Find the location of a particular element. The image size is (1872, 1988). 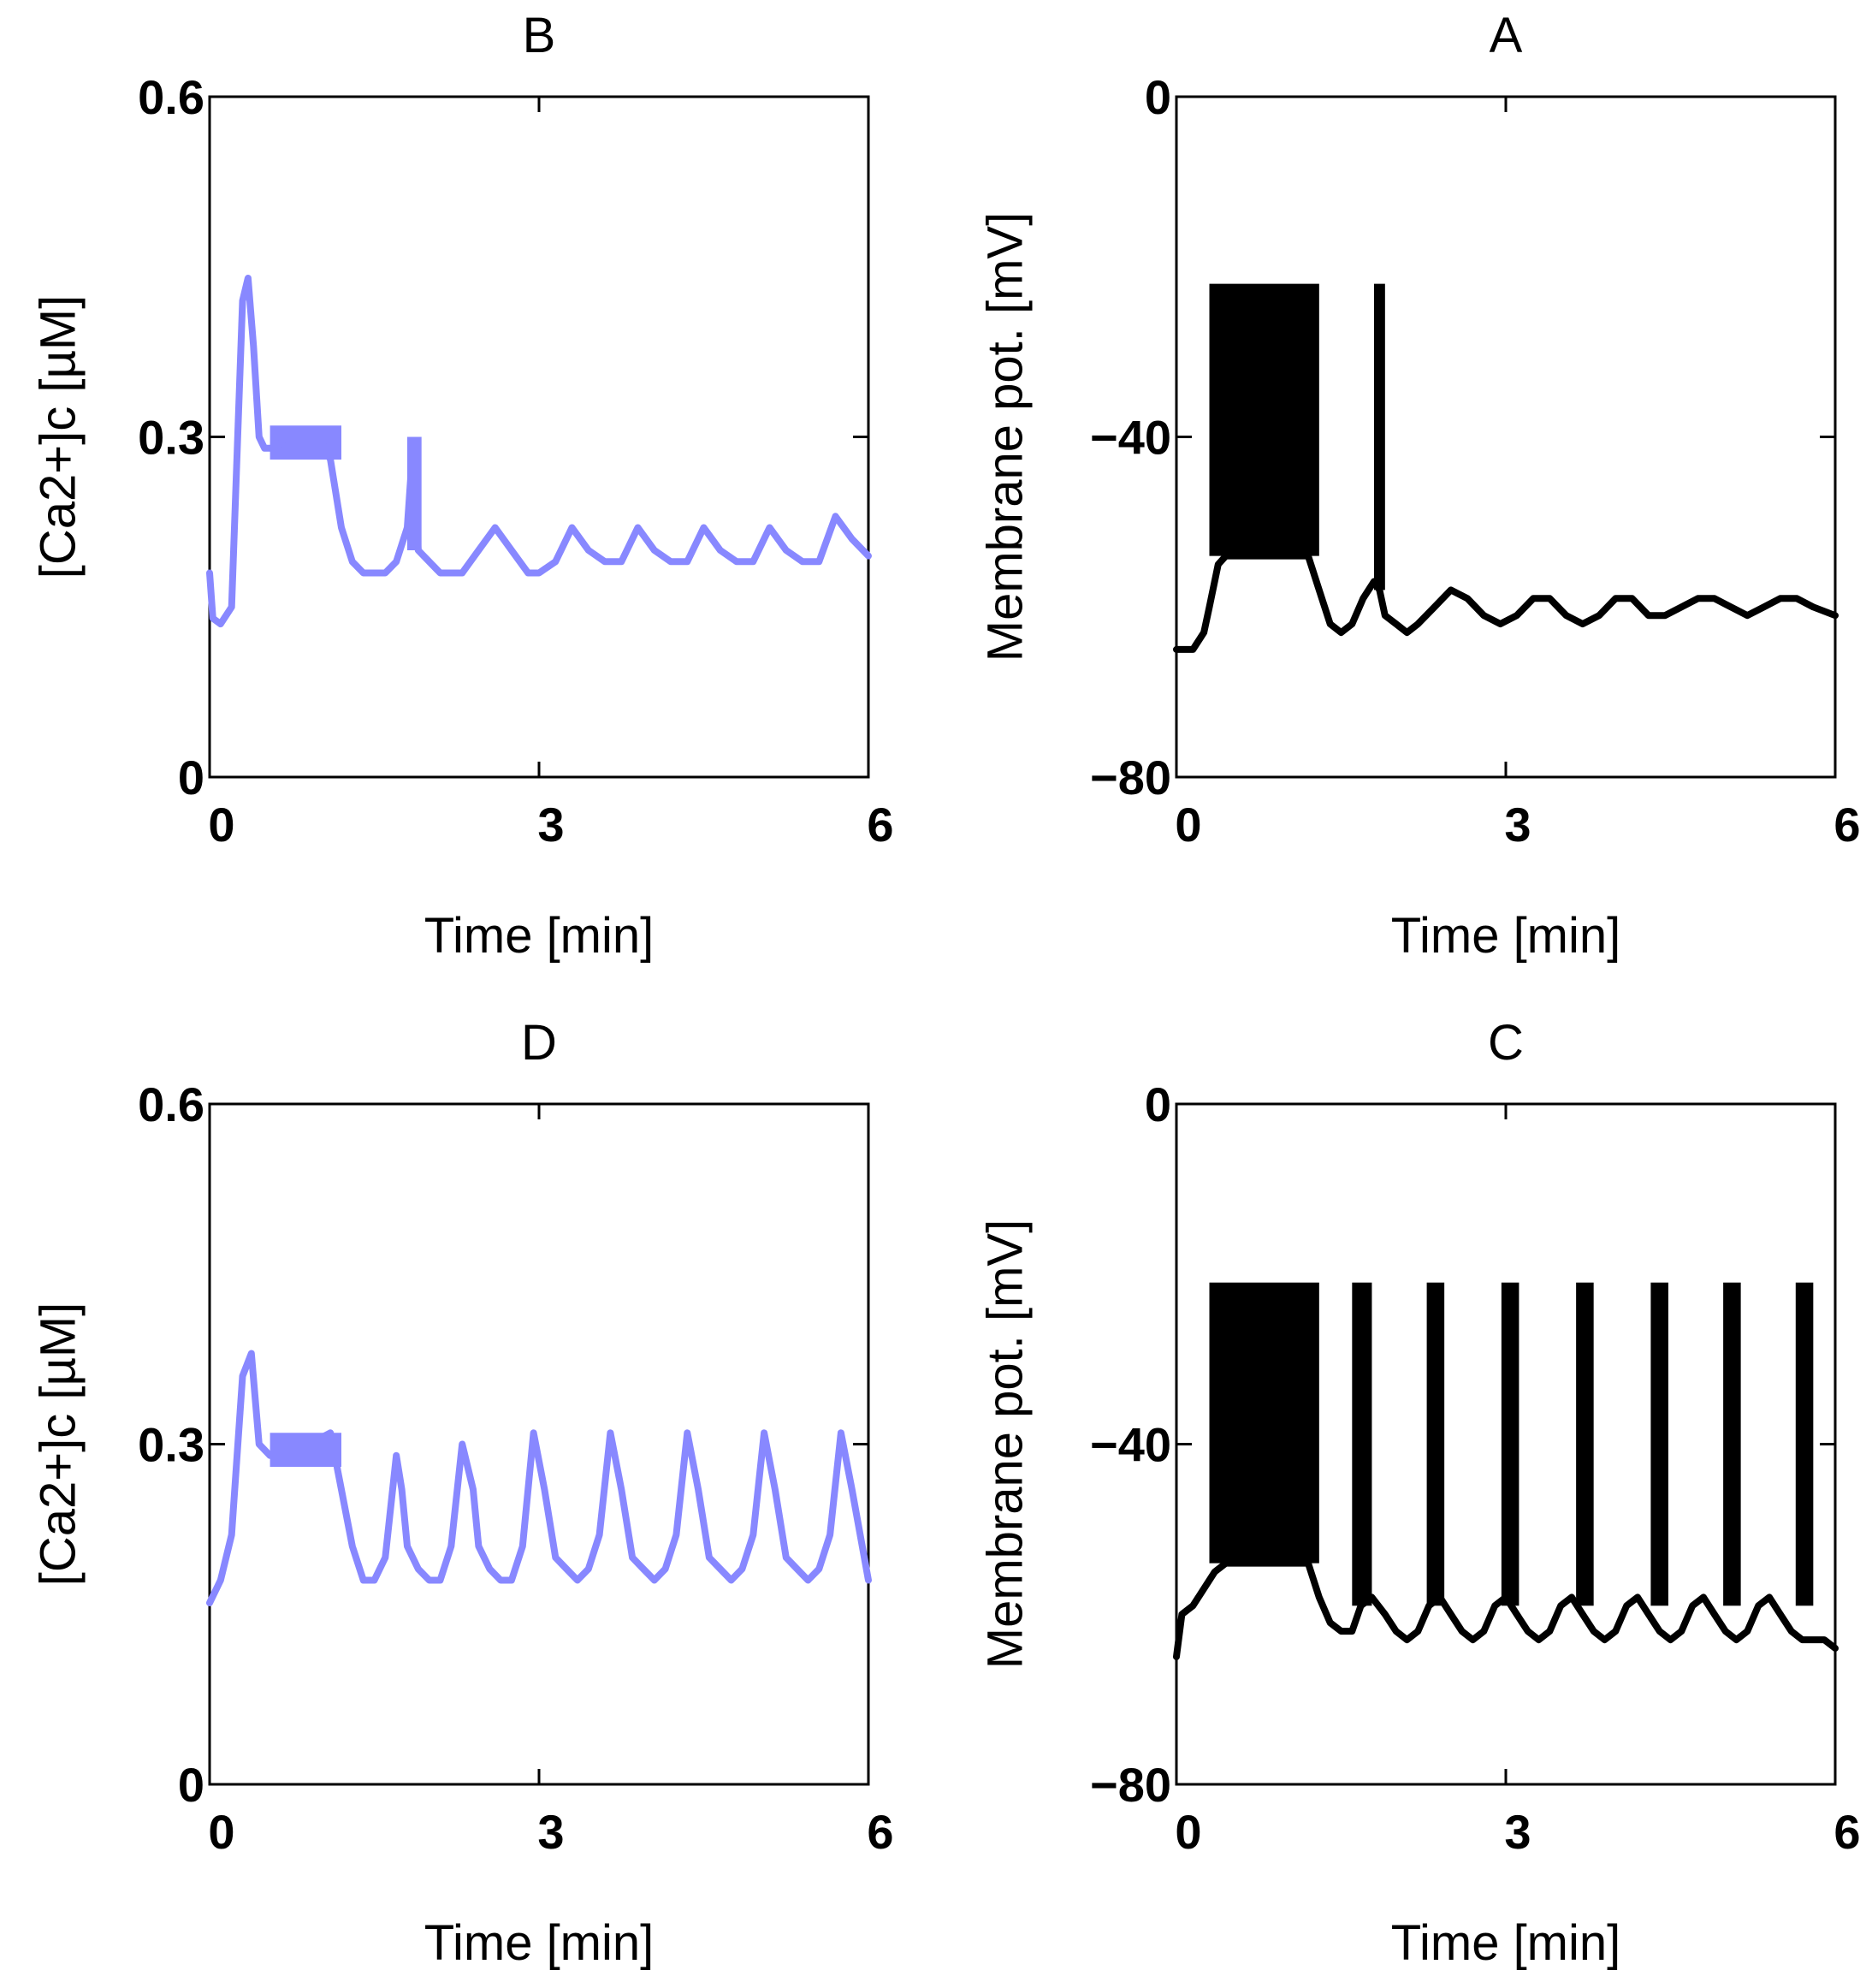

y-tick-label-d: 0.6 is located at coordinates (171, 1104).